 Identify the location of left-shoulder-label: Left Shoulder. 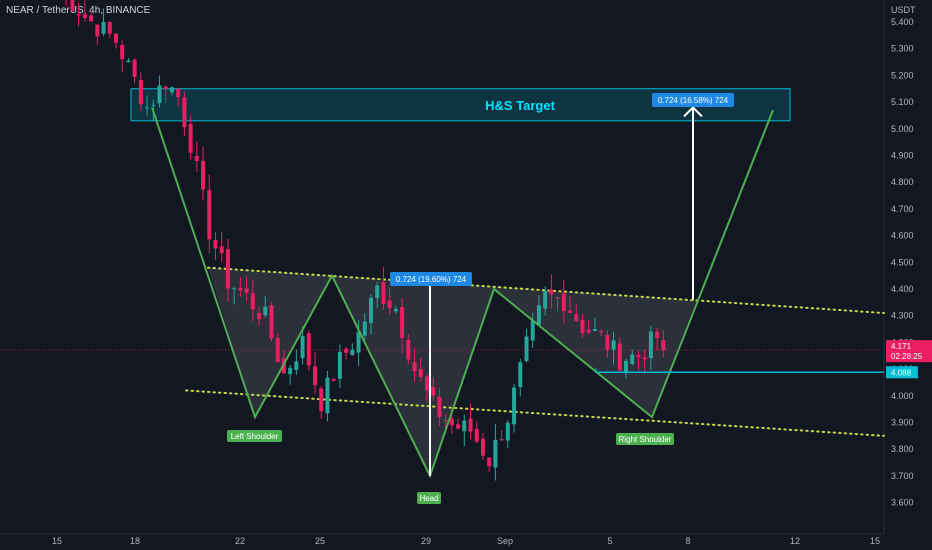
(254, 436).